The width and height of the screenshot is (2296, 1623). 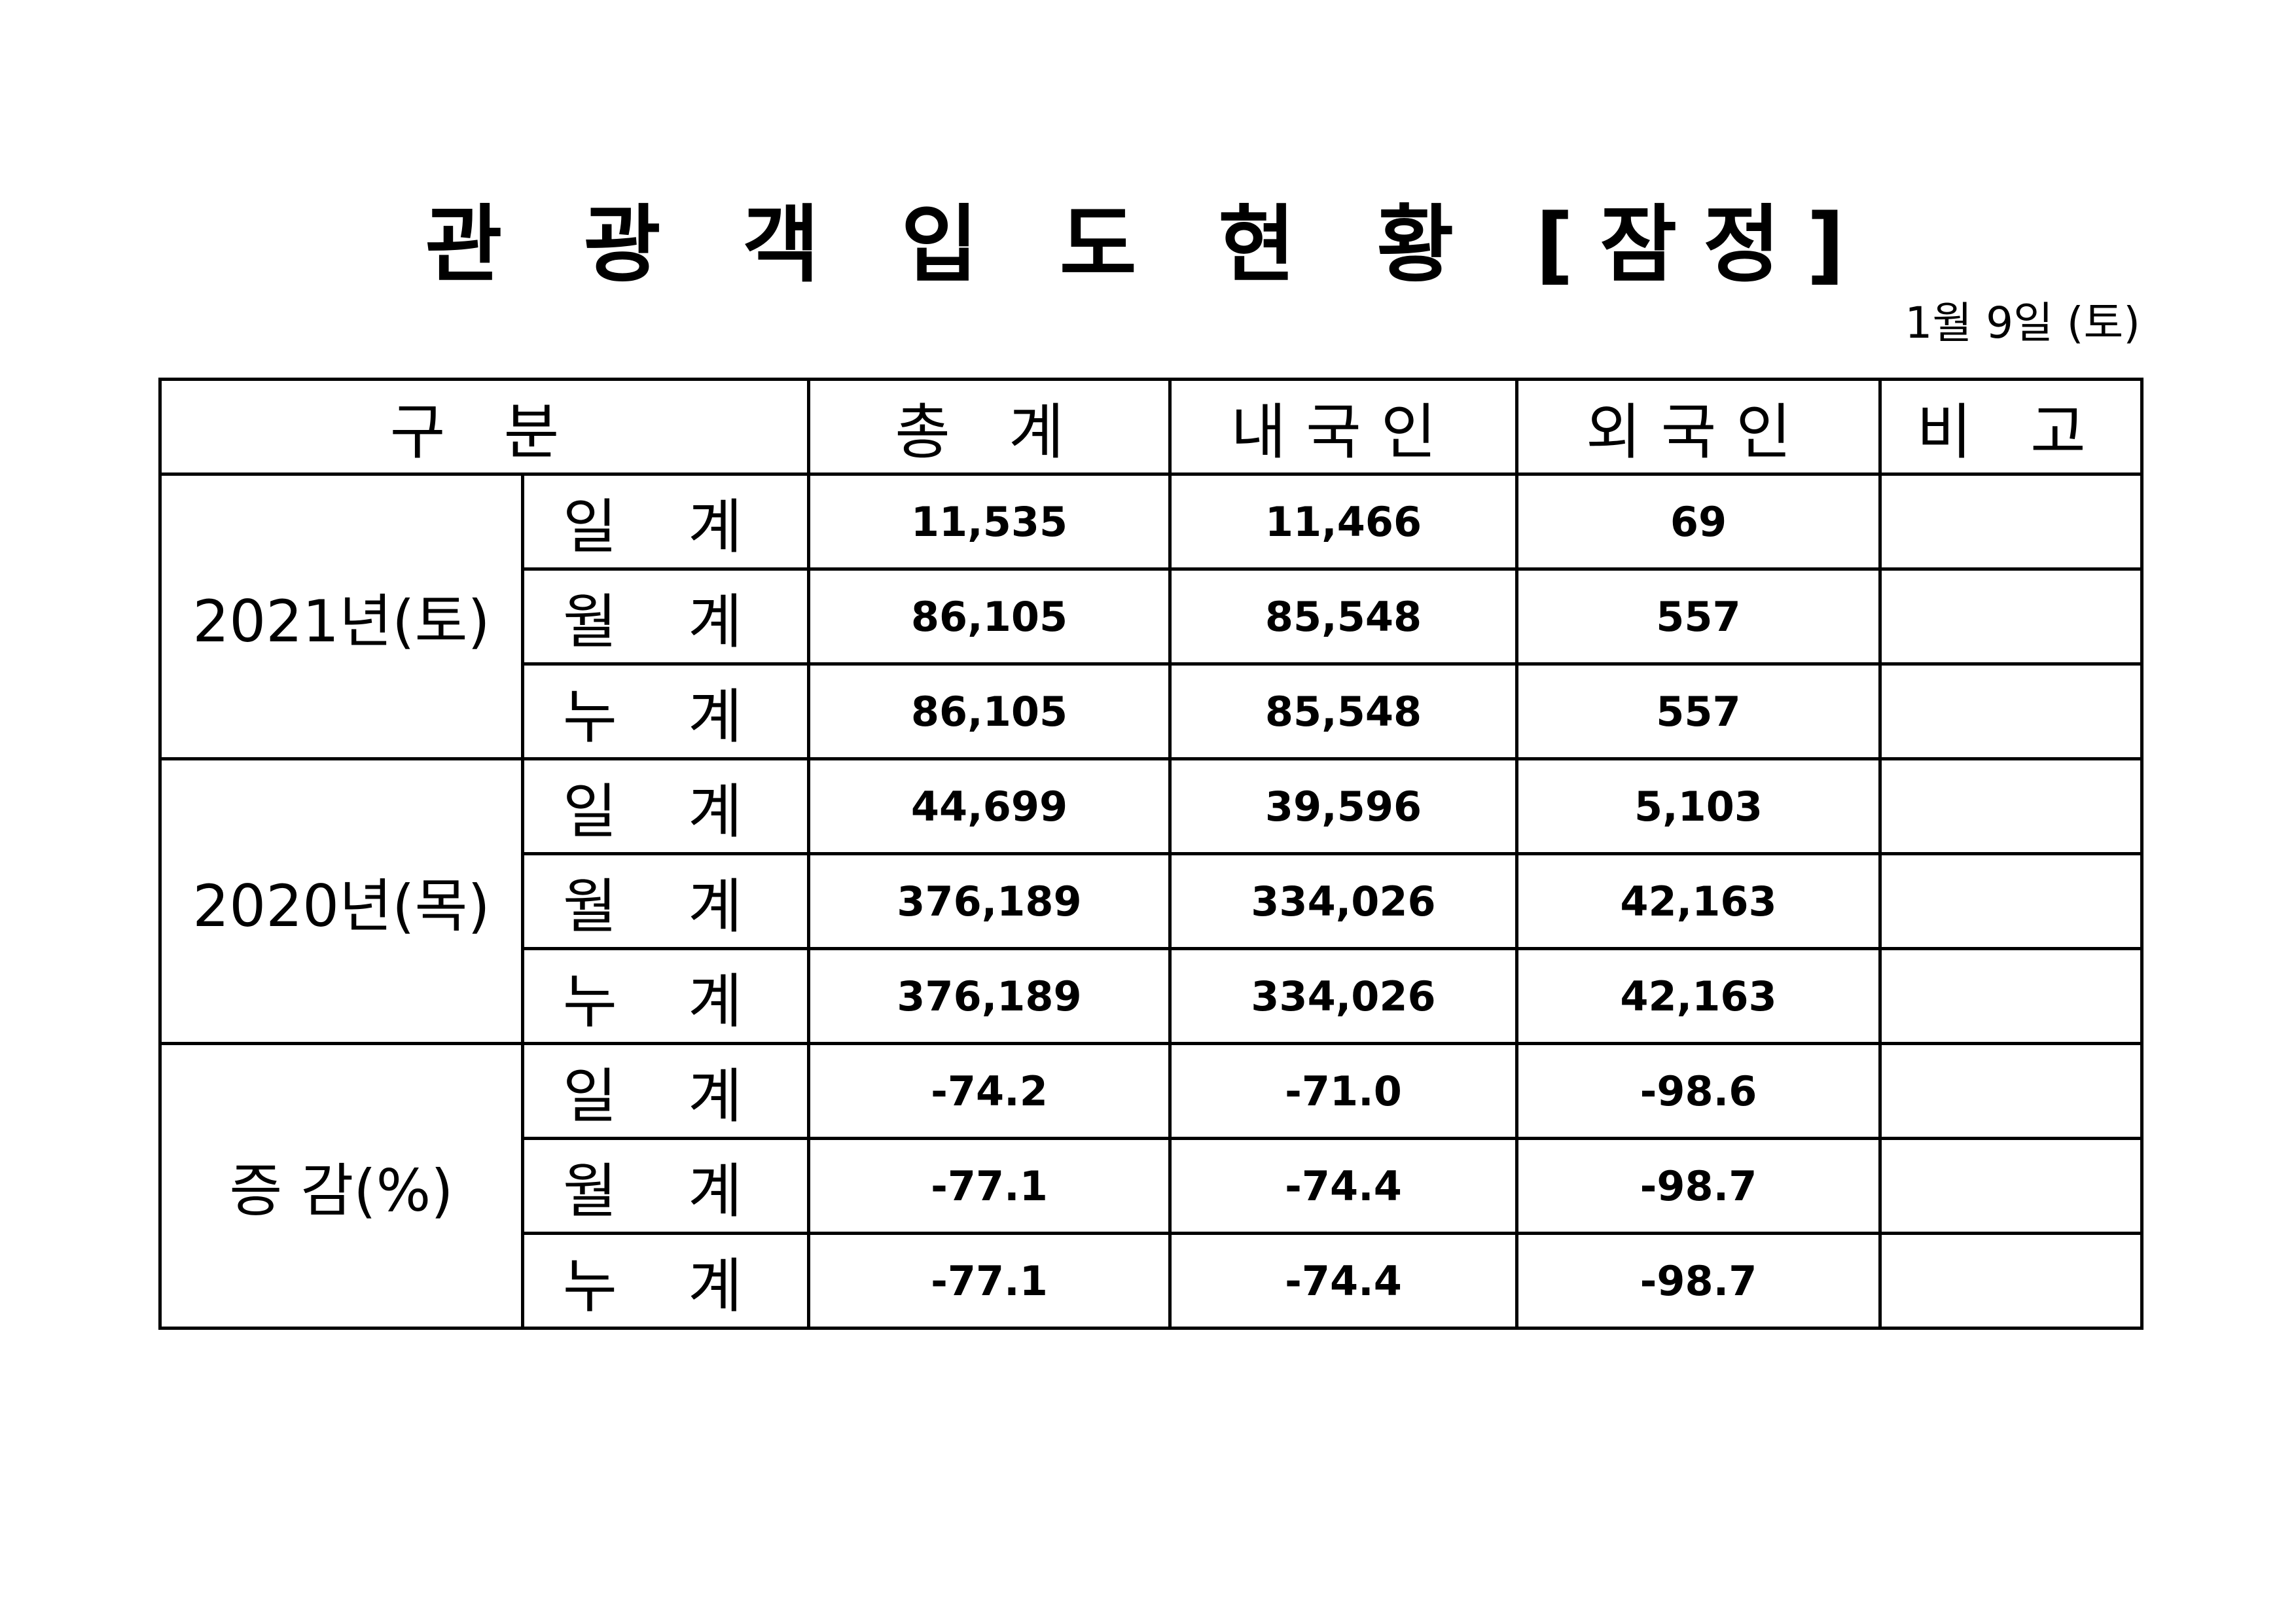 I want to click on foreign-cell: 5,103, so click(x=1698, y=806).